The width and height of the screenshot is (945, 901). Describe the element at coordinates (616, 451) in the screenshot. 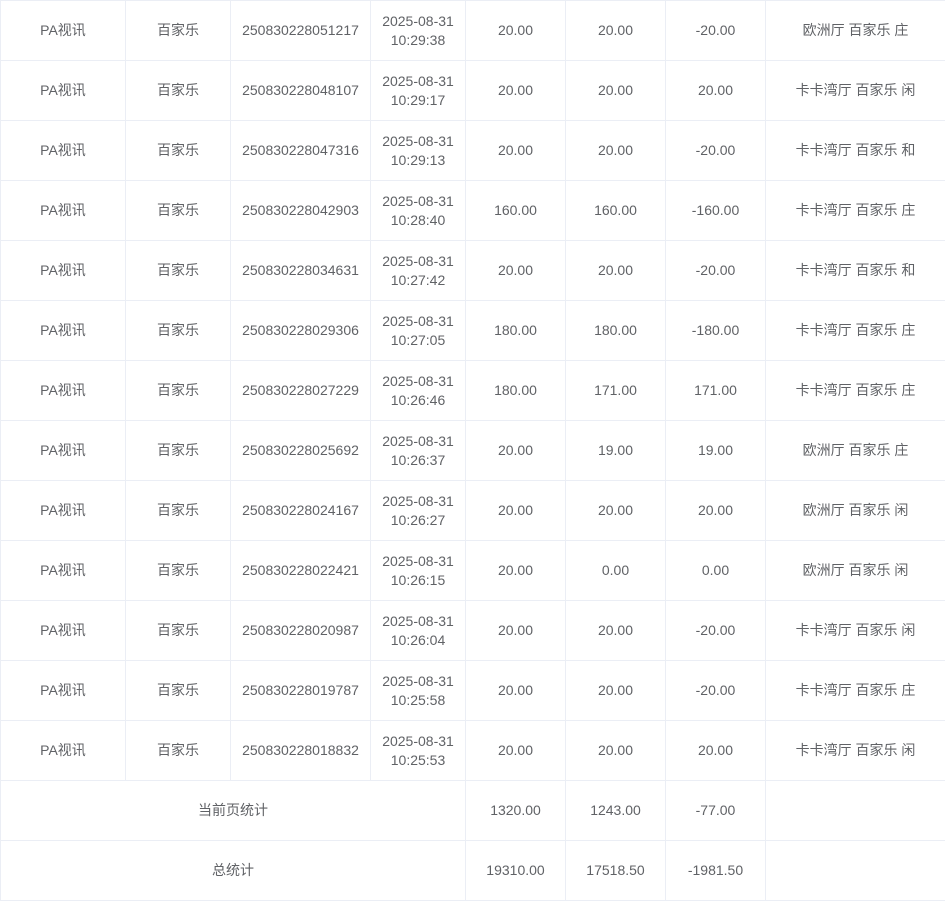

I see `cell-valid-amount: 19.00` at that location.